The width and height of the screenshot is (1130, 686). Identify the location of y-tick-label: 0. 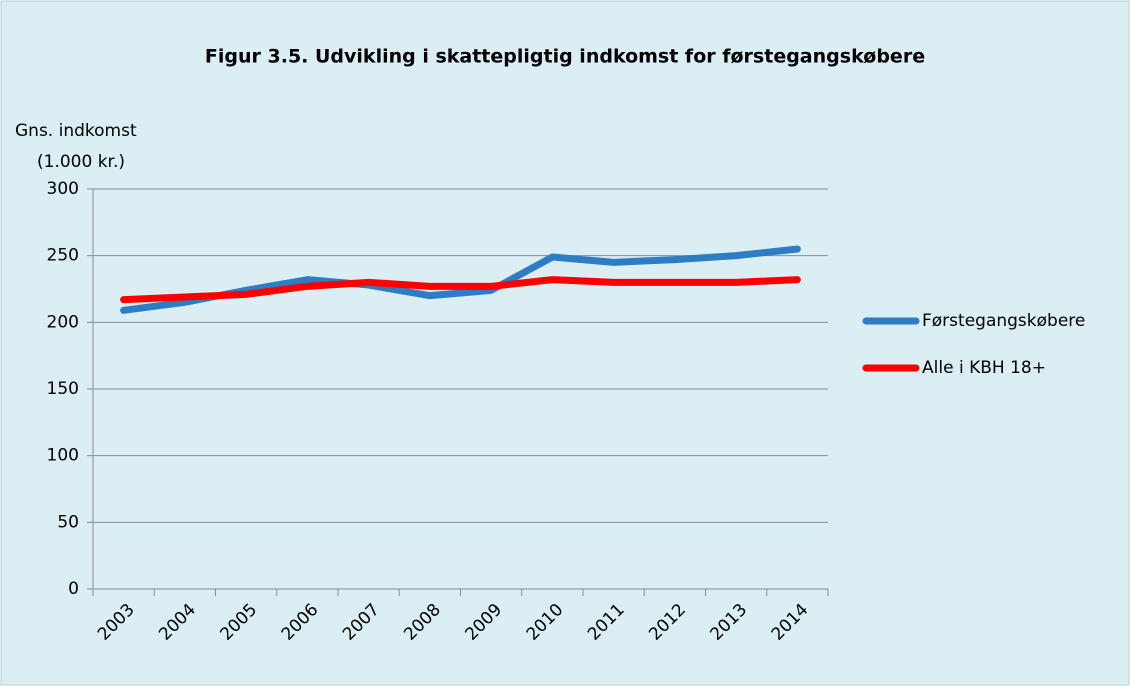
(73, 589).